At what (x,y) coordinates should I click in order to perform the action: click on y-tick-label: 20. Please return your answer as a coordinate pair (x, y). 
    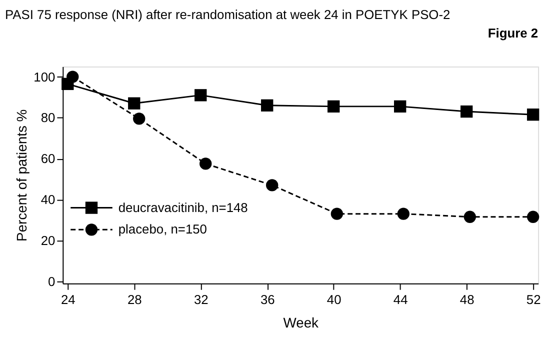
    Looking at the image, I should click on (48, 240).